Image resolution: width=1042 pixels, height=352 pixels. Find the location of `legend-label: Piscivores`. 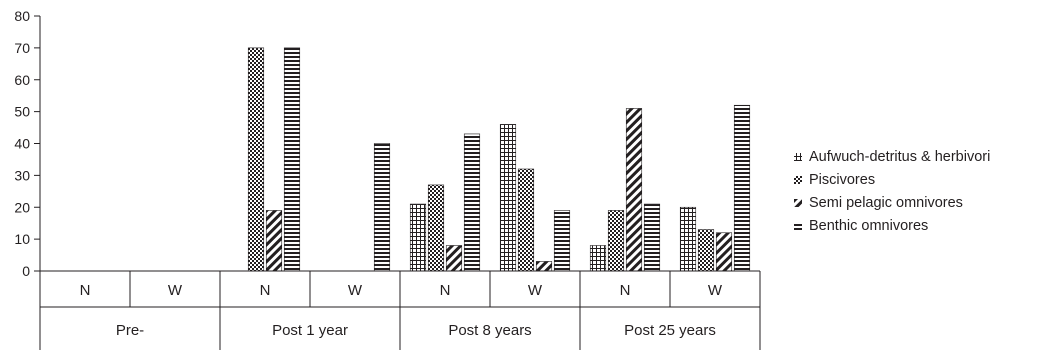

legend-label: Piscivores is located at coordinates (842, 180).